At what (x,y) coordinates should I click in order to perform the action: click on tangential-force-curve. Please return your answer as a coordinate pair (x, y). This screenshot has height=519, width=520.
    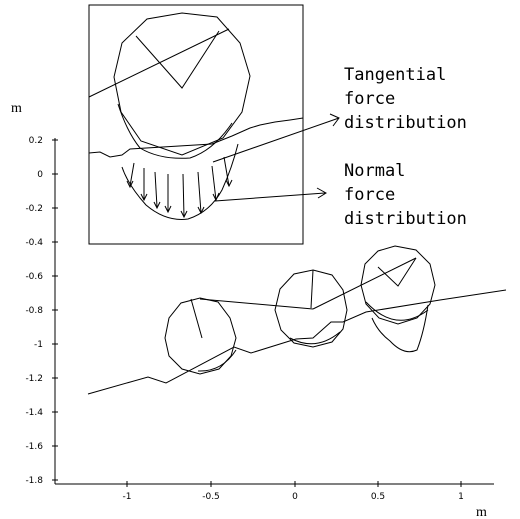
    Looking at the image, I should click on (175, 131).